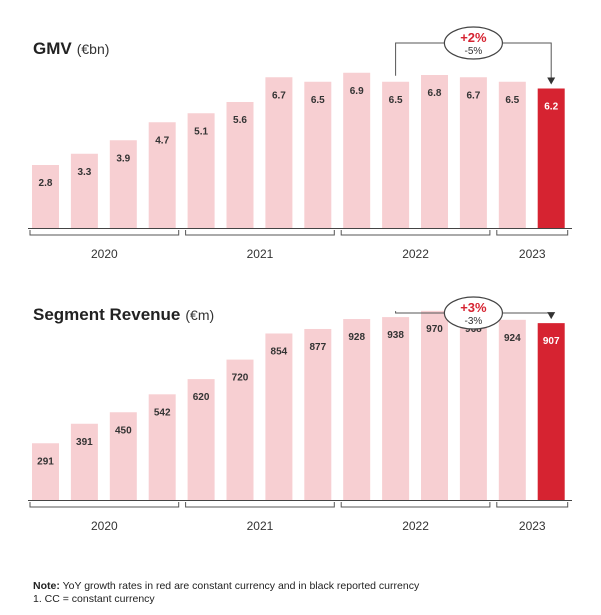 This screenshot has width=601, height=615. What do you see at coordinates (279, 351) in the screenshot?
I see `bar-value-label: 854` at bounding box center [279, 351].